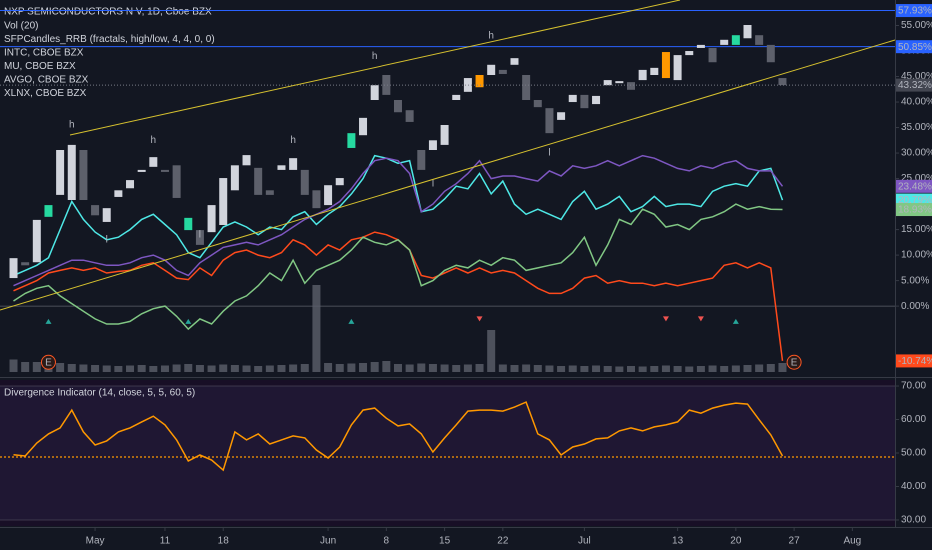  I want to click on y-tick-label: 15.00%, so click(916, 229).